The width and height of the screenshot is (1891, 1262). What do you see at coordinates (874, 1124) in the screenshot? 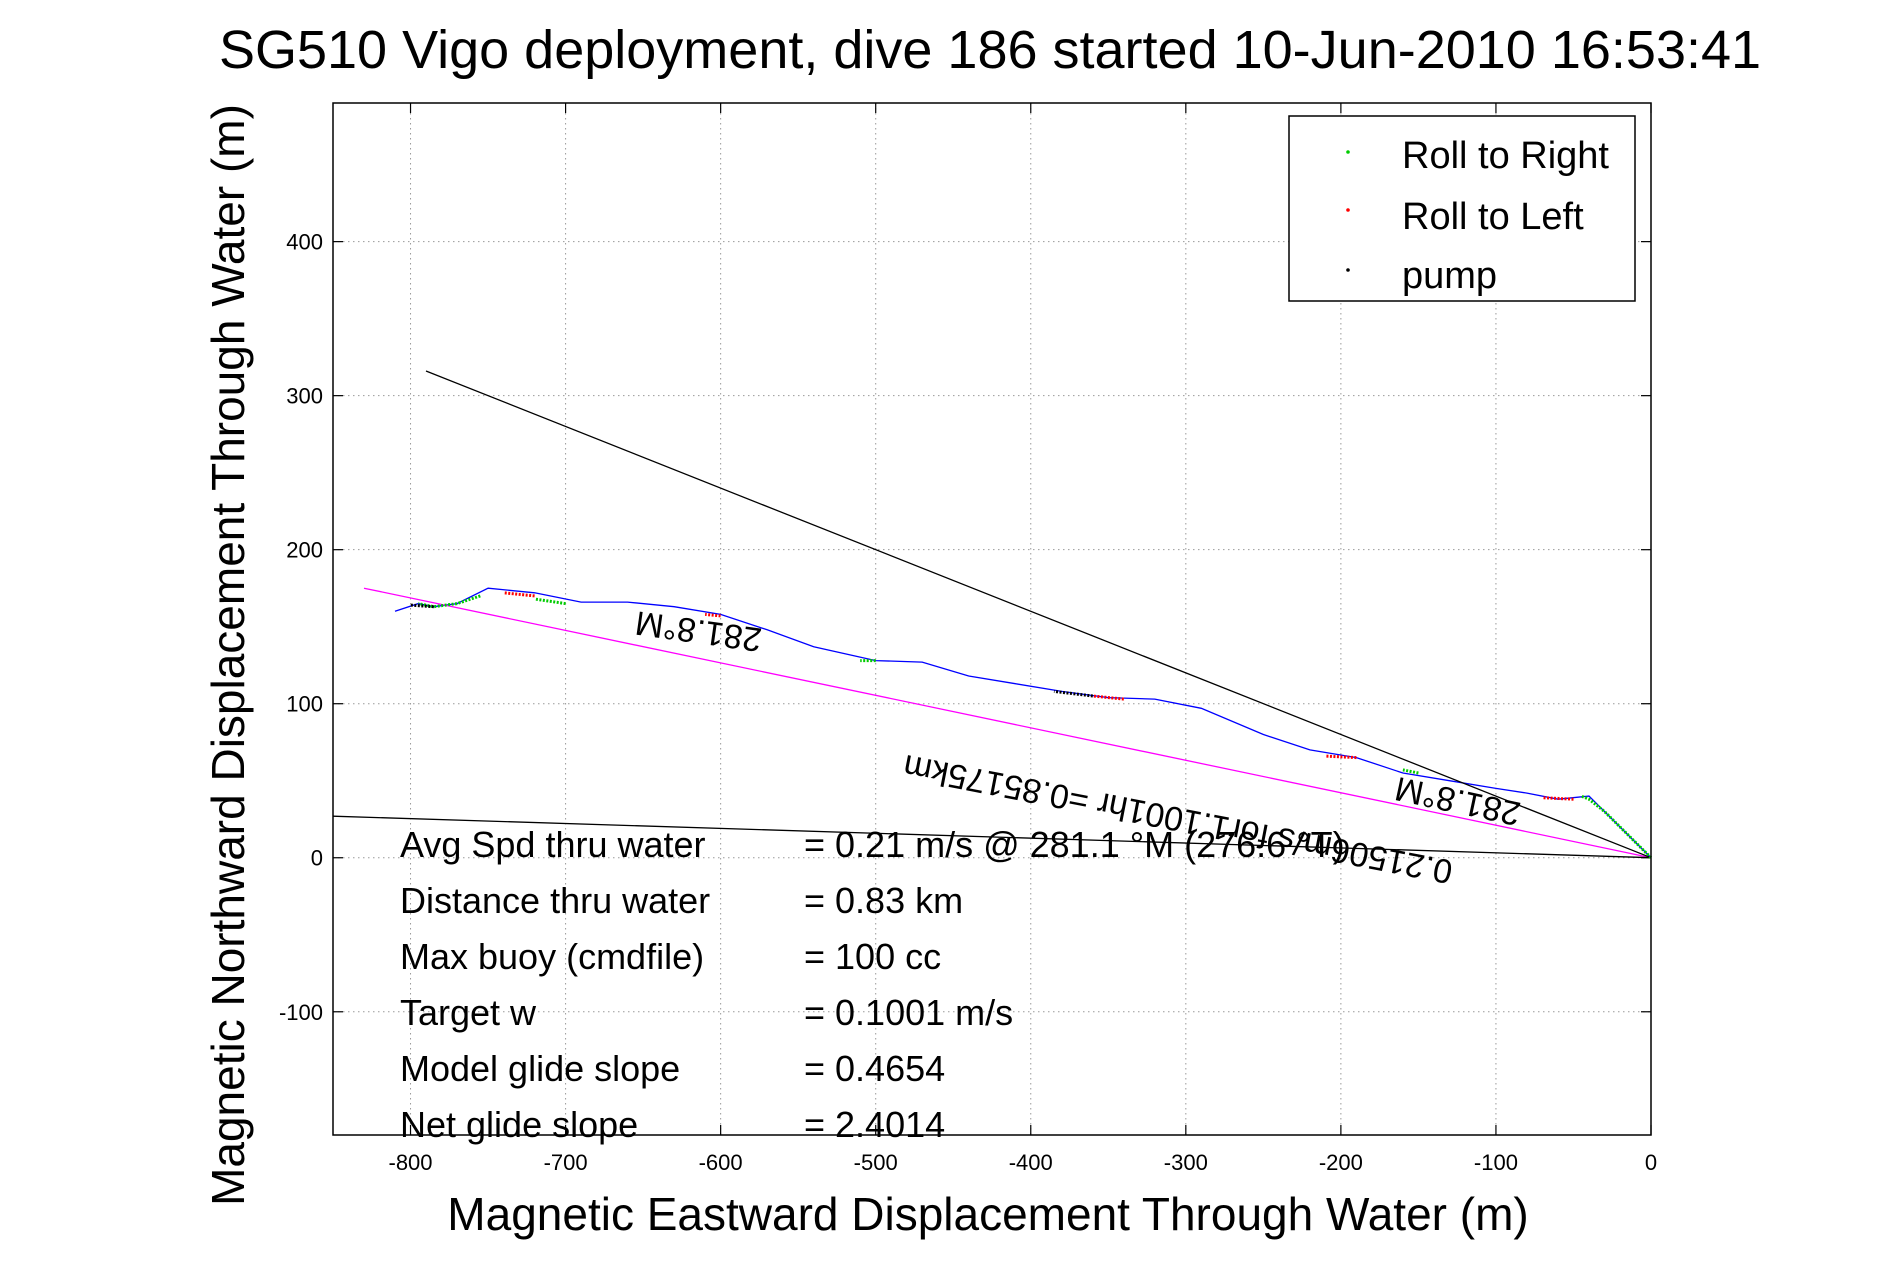
I see `stat-value: = 2.4014` at bounding box center [874, 1124].